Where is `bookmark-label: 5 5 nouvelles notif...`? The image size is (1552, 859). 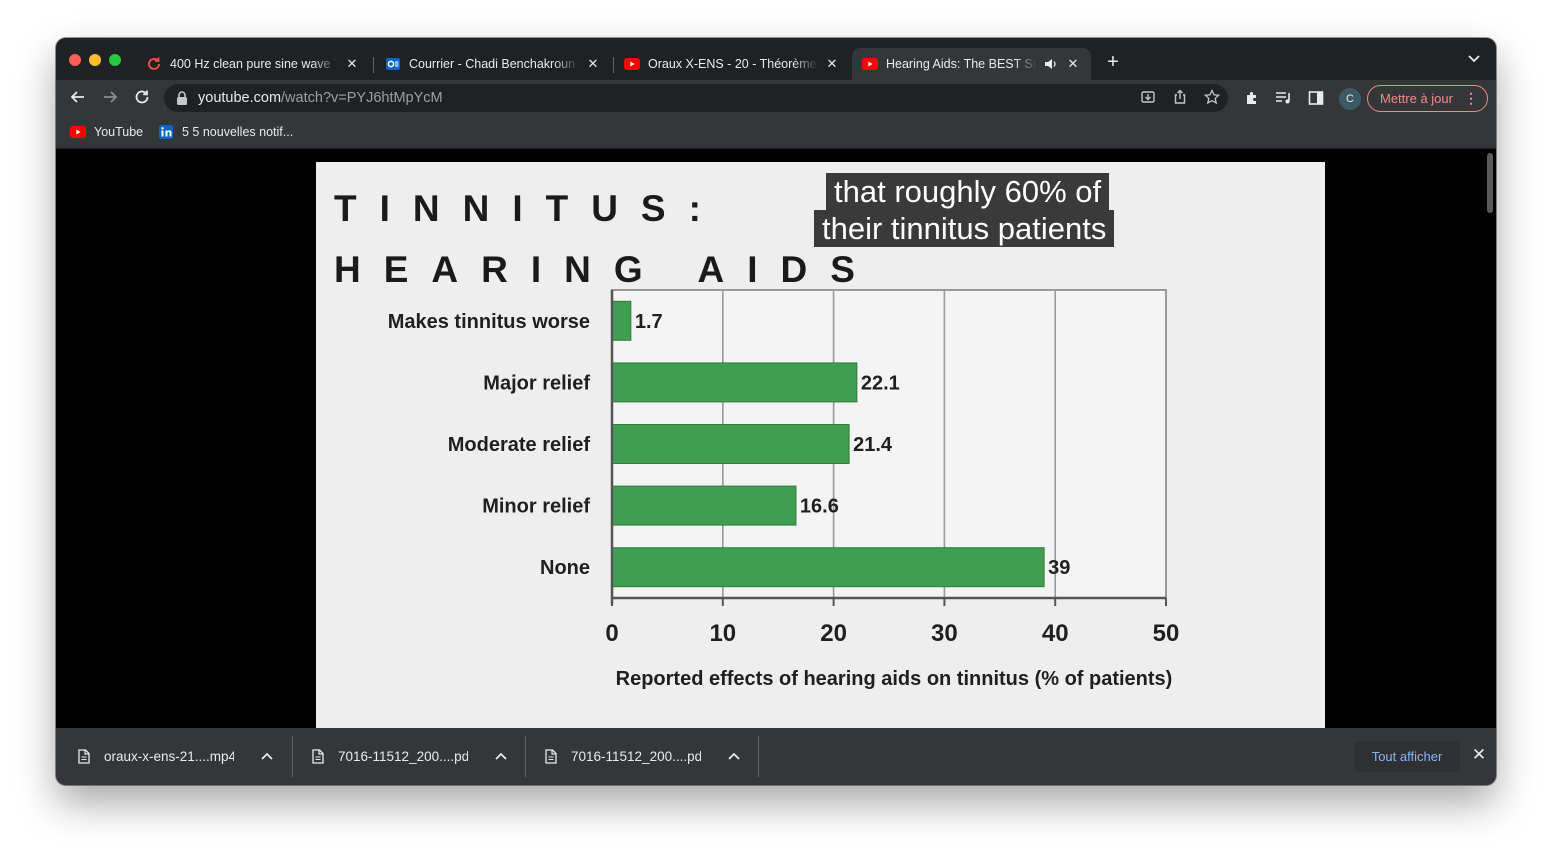
bookmark-label: 5 5 nouvelles notif... is located at coordinates (238, 132).